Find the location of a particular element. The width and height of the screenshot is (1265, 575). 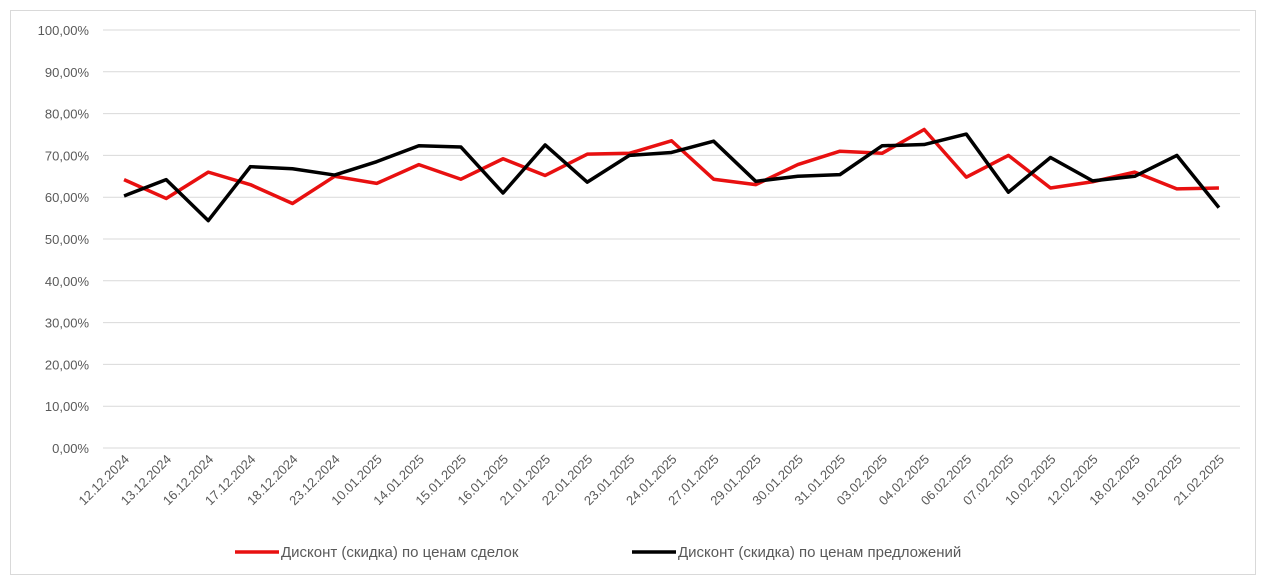

y-tick-label: 40,00% is located at coordinates (67, 281).